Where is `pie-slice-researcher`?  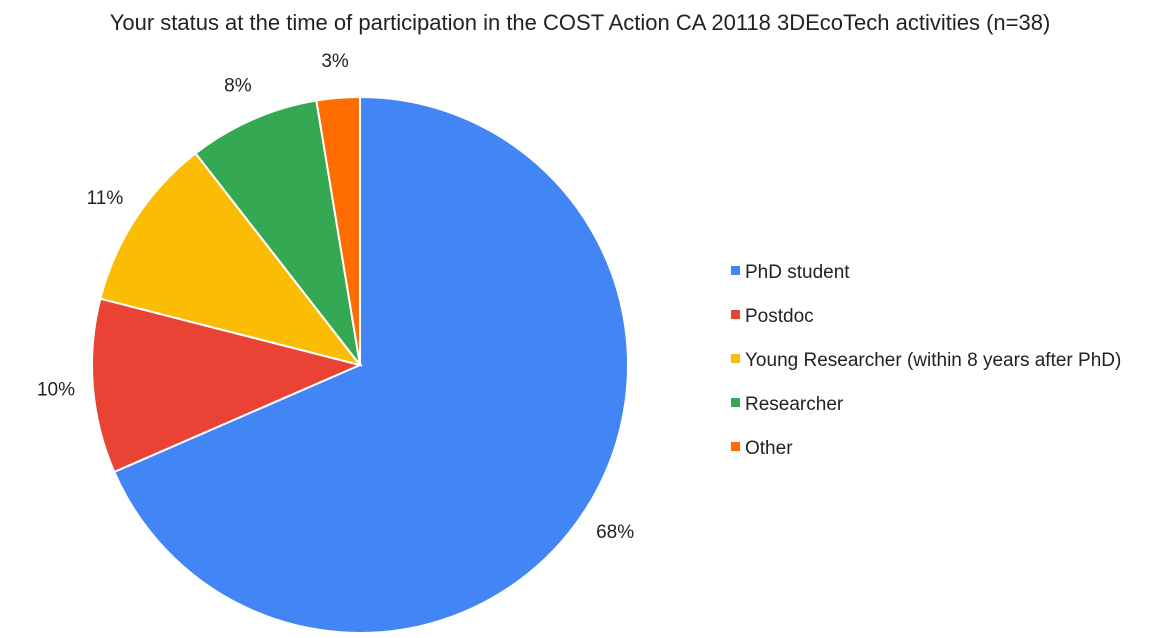 pie-slice-researcher is located at coordinates (277, 232).